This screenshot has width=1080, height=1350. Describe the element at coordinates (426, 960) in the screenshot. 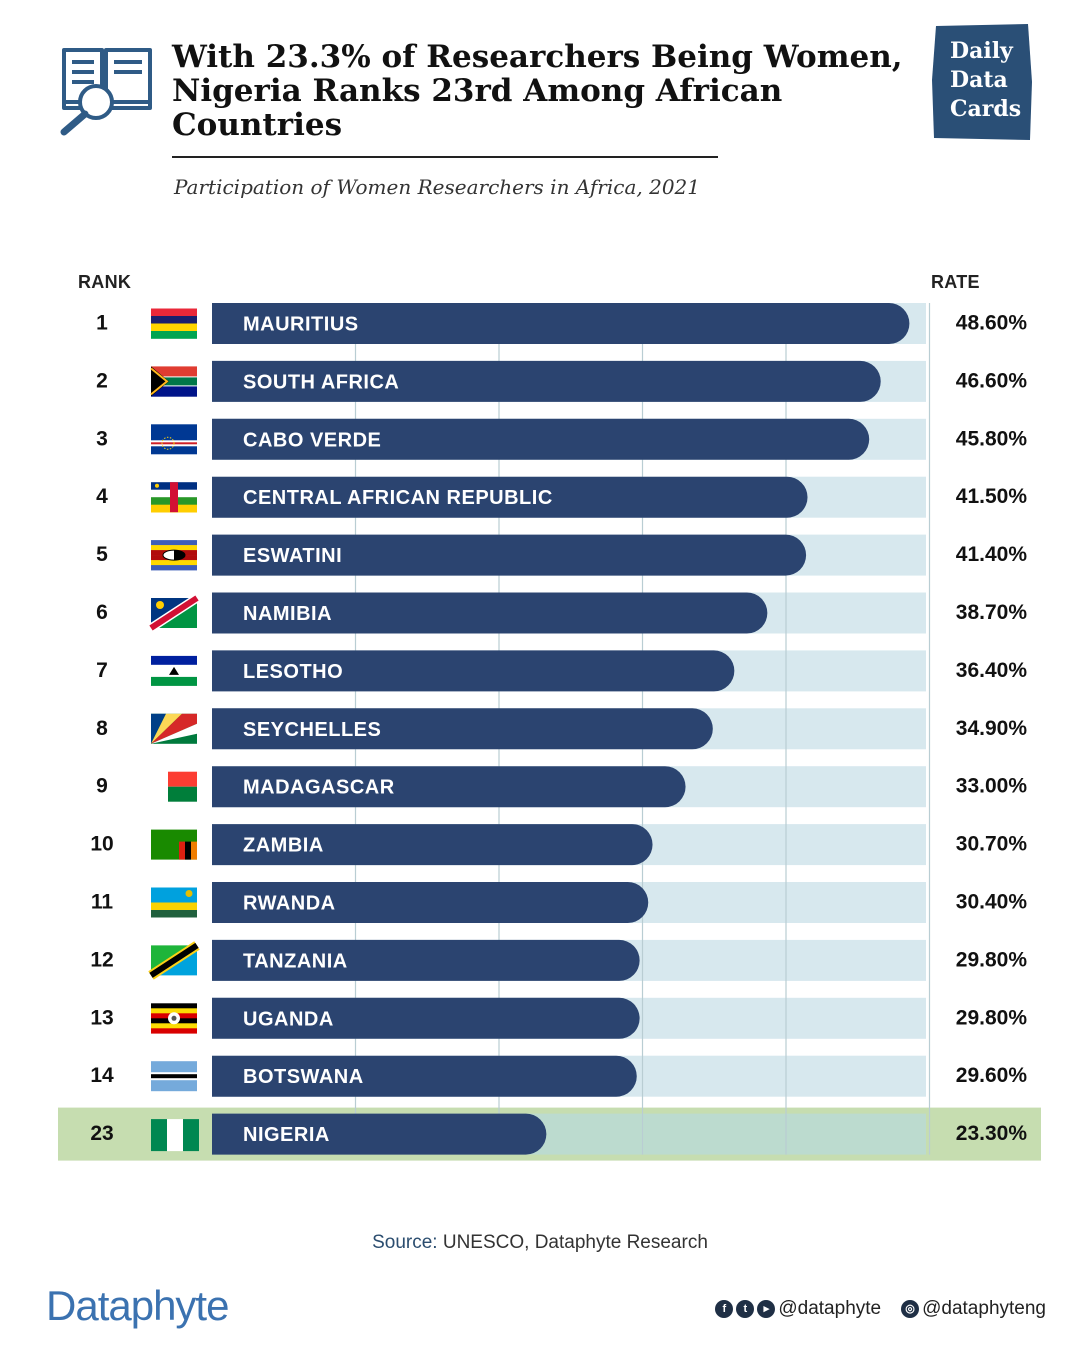

I see `bar-tanzania` at that location.